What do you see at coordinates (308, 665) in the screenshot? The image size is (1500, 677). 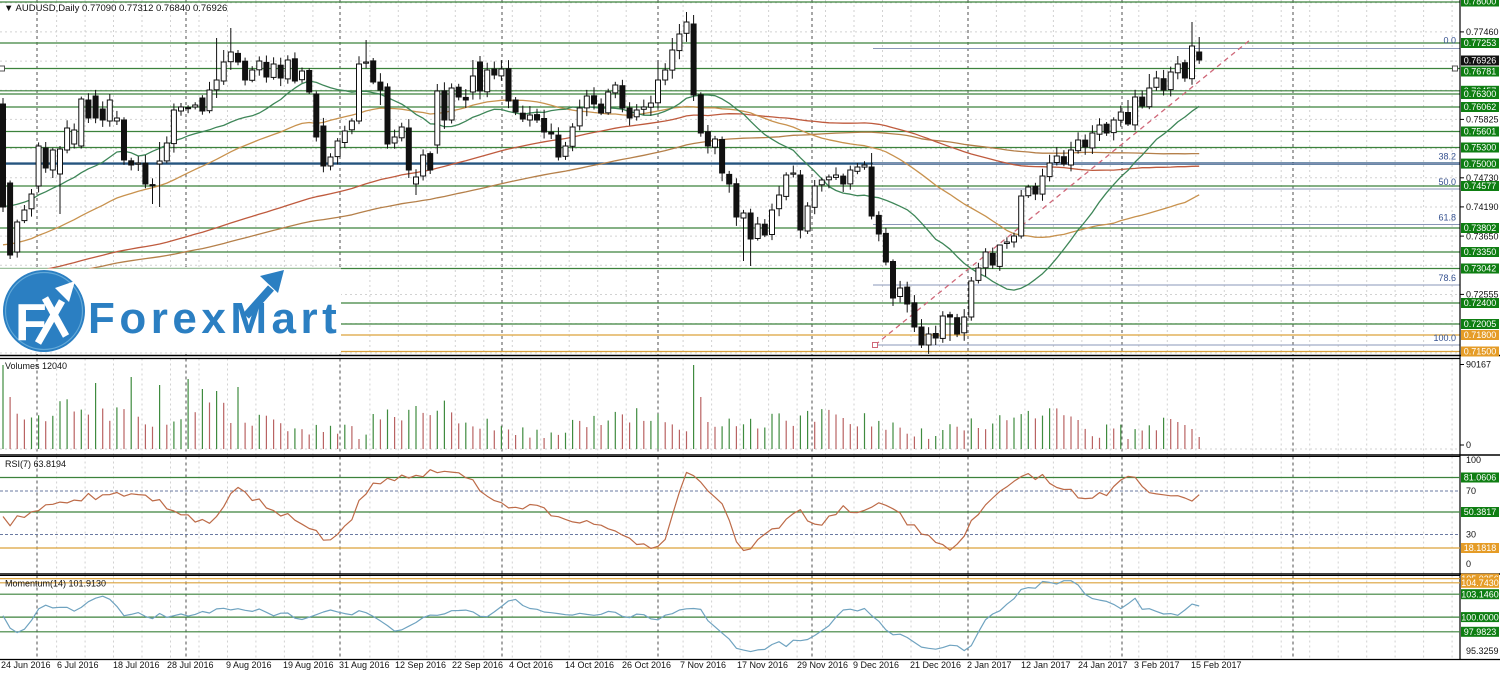 I see `svg-text: 19 Aug 2016` at bounding box center [308, 665].